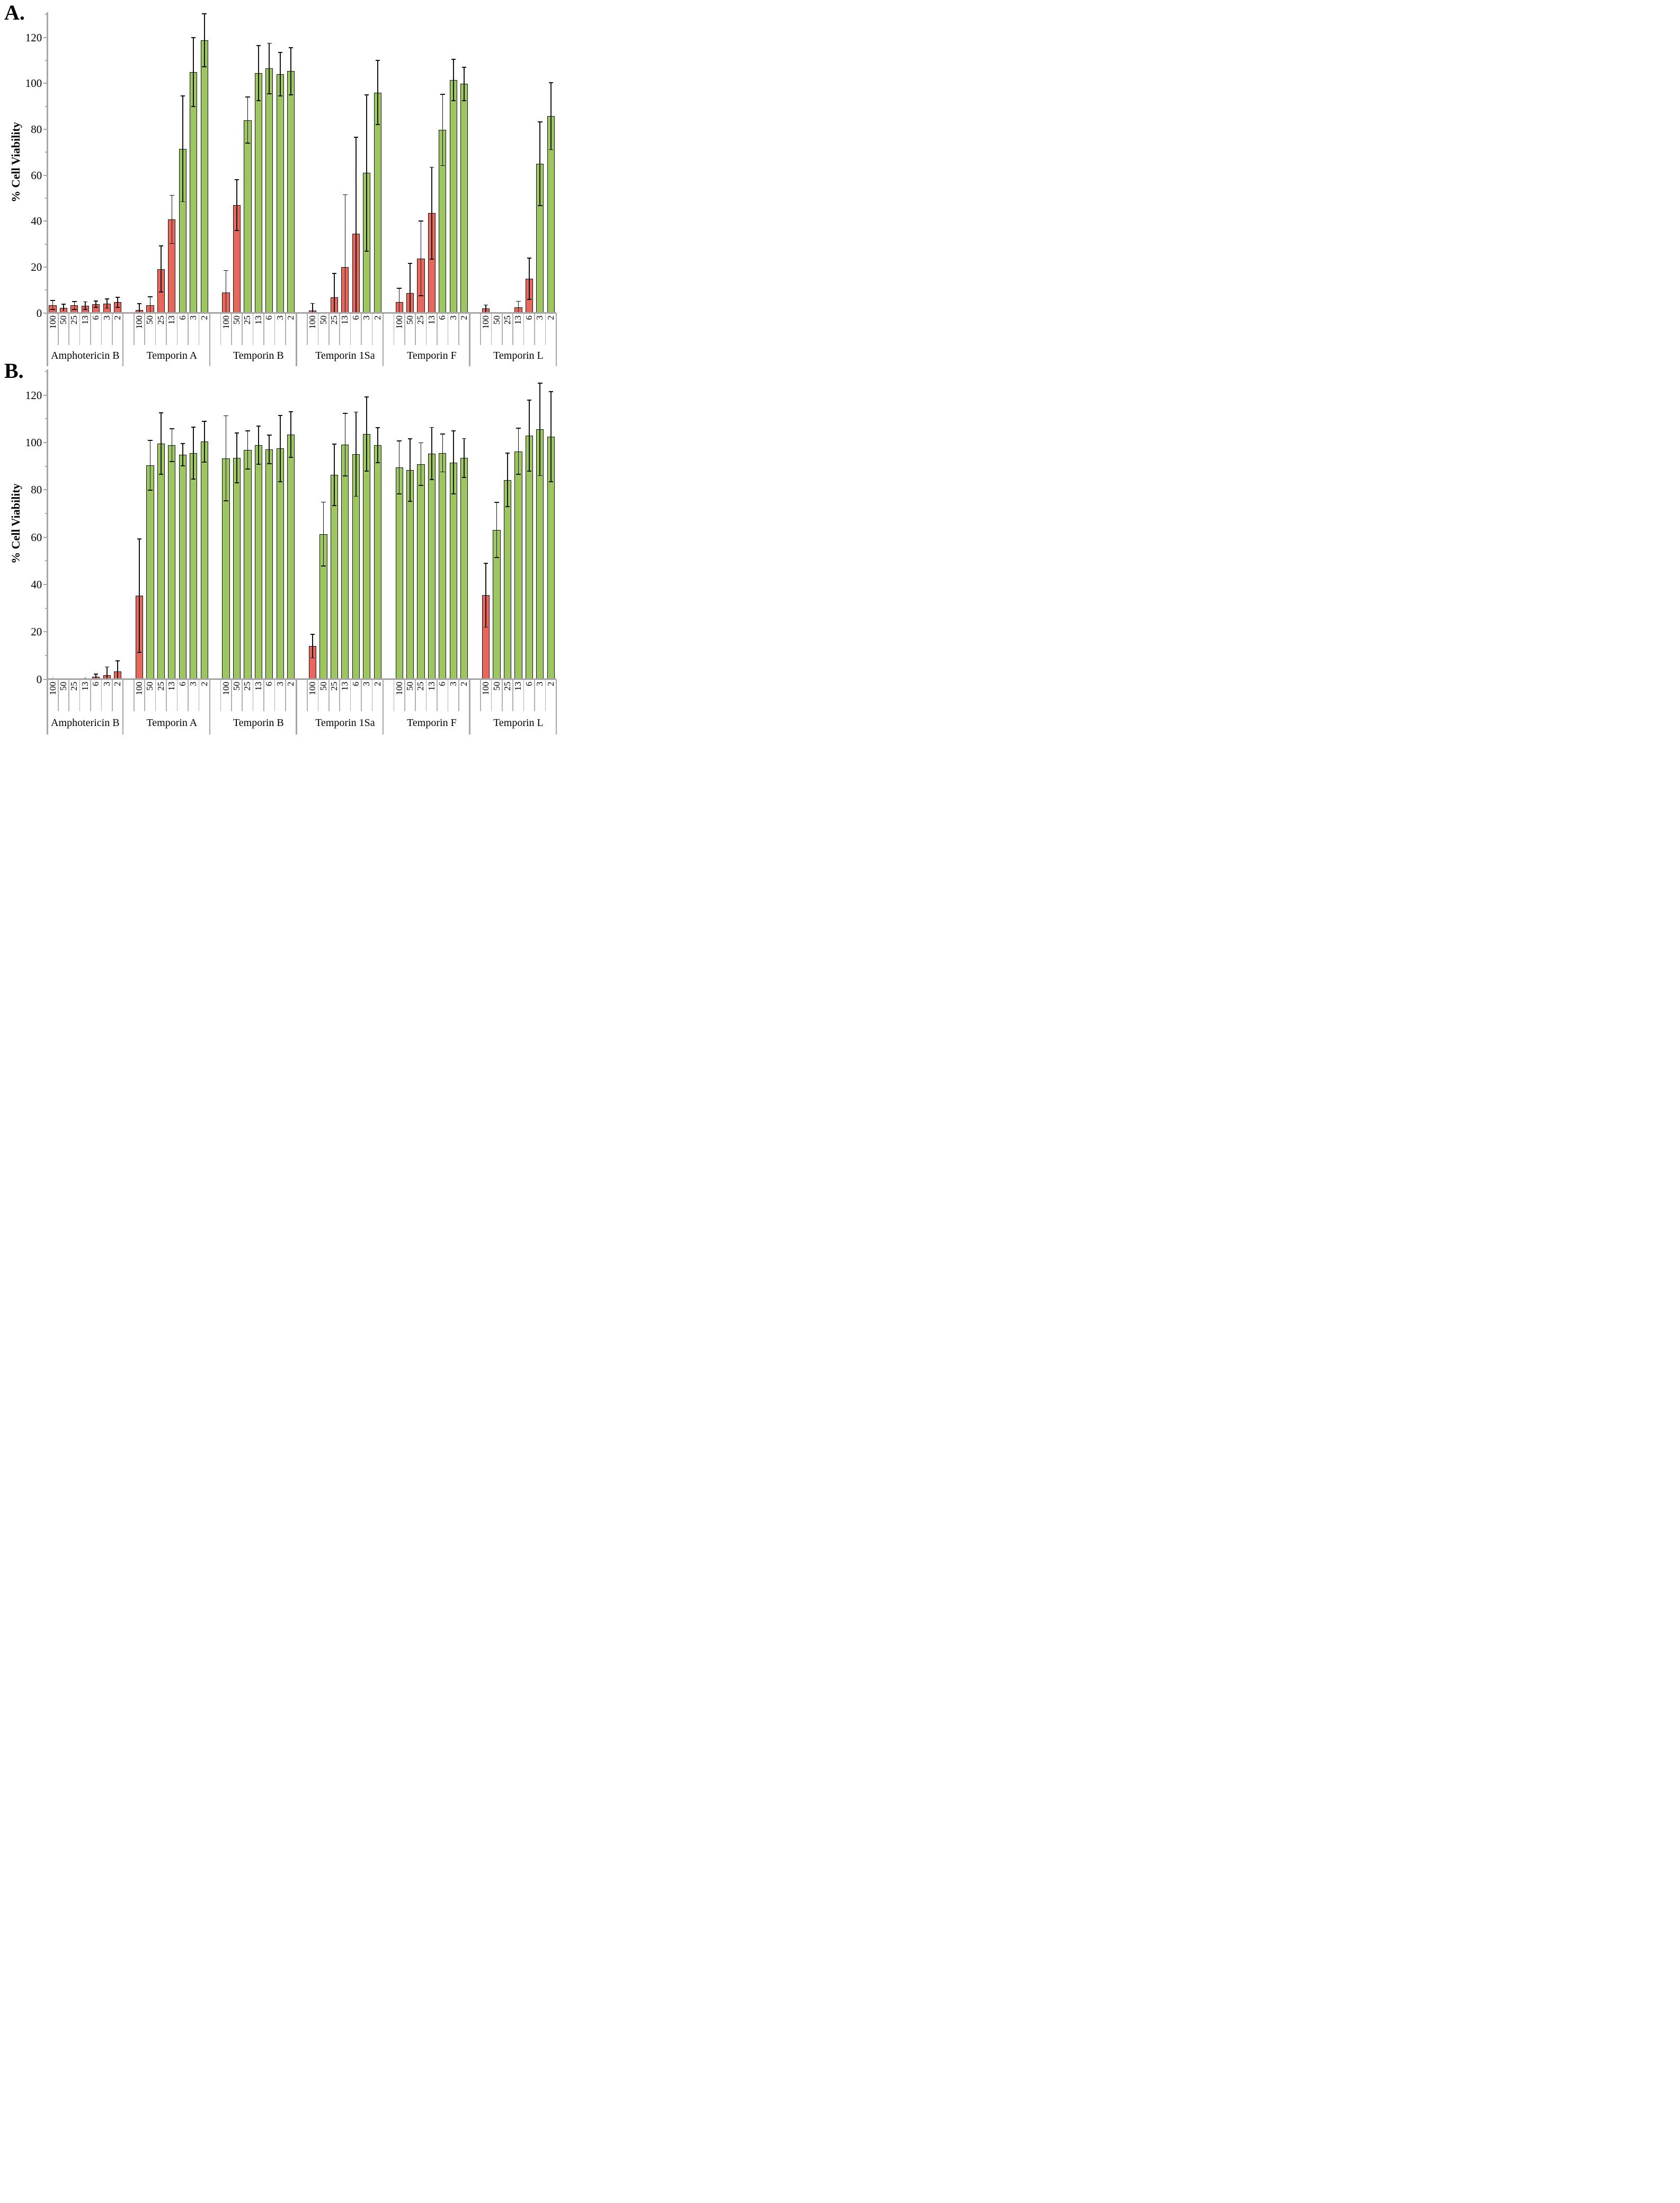 This screenshot has width=1680, height=2203. What do you see at coordinates (172, 722) in the screenshot?
I see `group-label: Temporin A` at bounding box center [172, 722].